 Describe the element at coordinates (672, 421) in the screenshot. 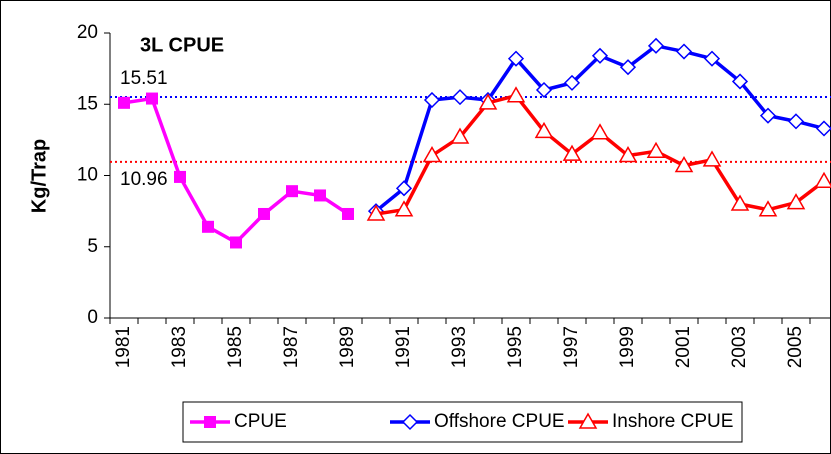

I see `legend-label: Inshore CPUE` at that location.